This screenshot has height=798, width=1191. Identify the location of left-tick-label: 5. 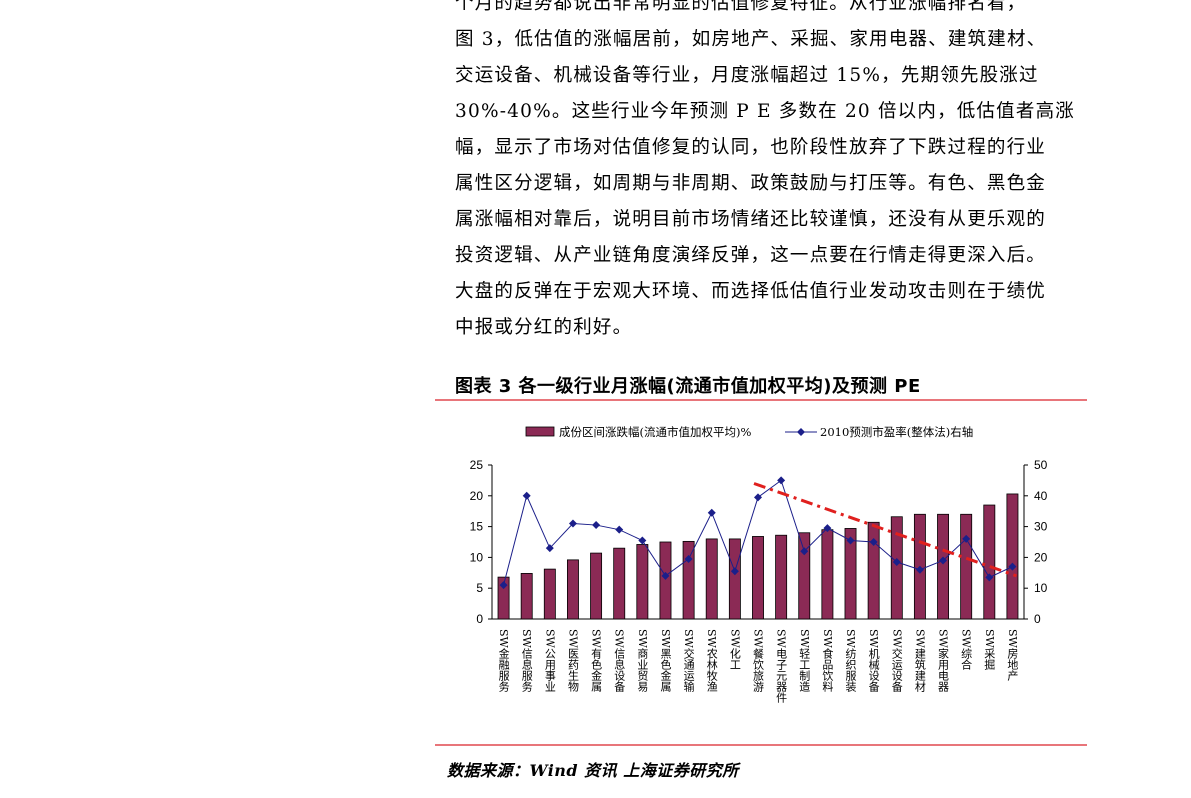
(479, 588).